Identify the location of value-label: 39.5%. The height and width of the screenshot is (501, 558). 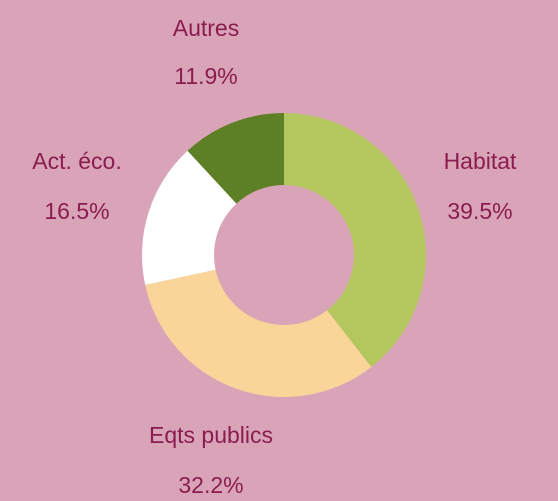
(479, 211).